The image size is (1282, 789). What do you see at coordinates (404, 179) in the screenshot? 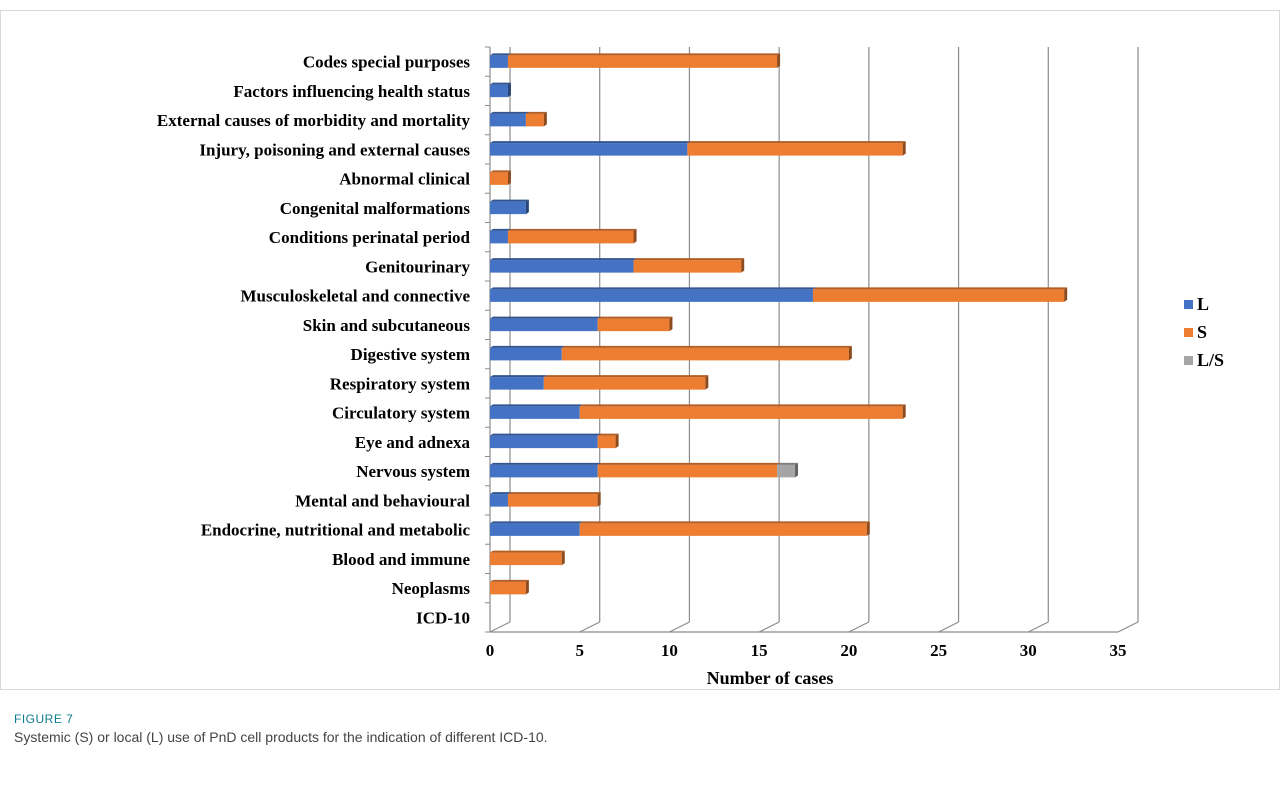
I see `category-label: Abnormal clinical` at bounding box center [404, 179].